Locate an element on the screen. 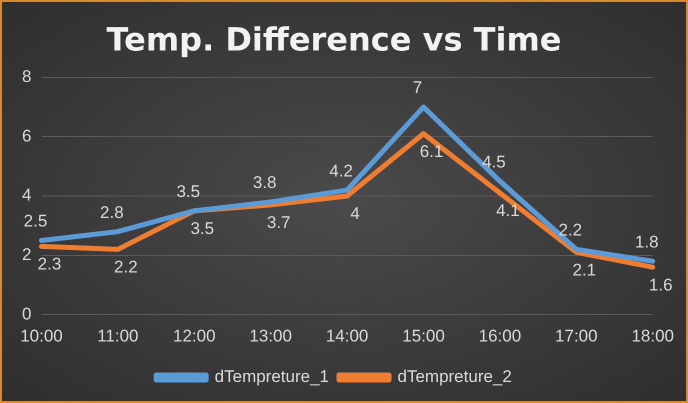  x-tick-label: 12:00 is located at coordinates (194, 336).